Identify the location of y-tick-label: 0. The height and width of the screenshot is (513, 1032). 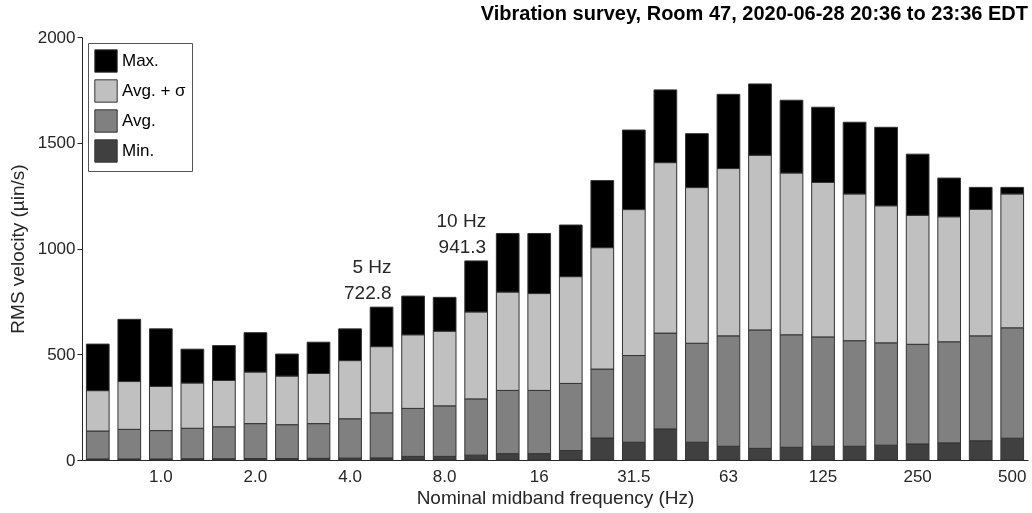
(71, 460).